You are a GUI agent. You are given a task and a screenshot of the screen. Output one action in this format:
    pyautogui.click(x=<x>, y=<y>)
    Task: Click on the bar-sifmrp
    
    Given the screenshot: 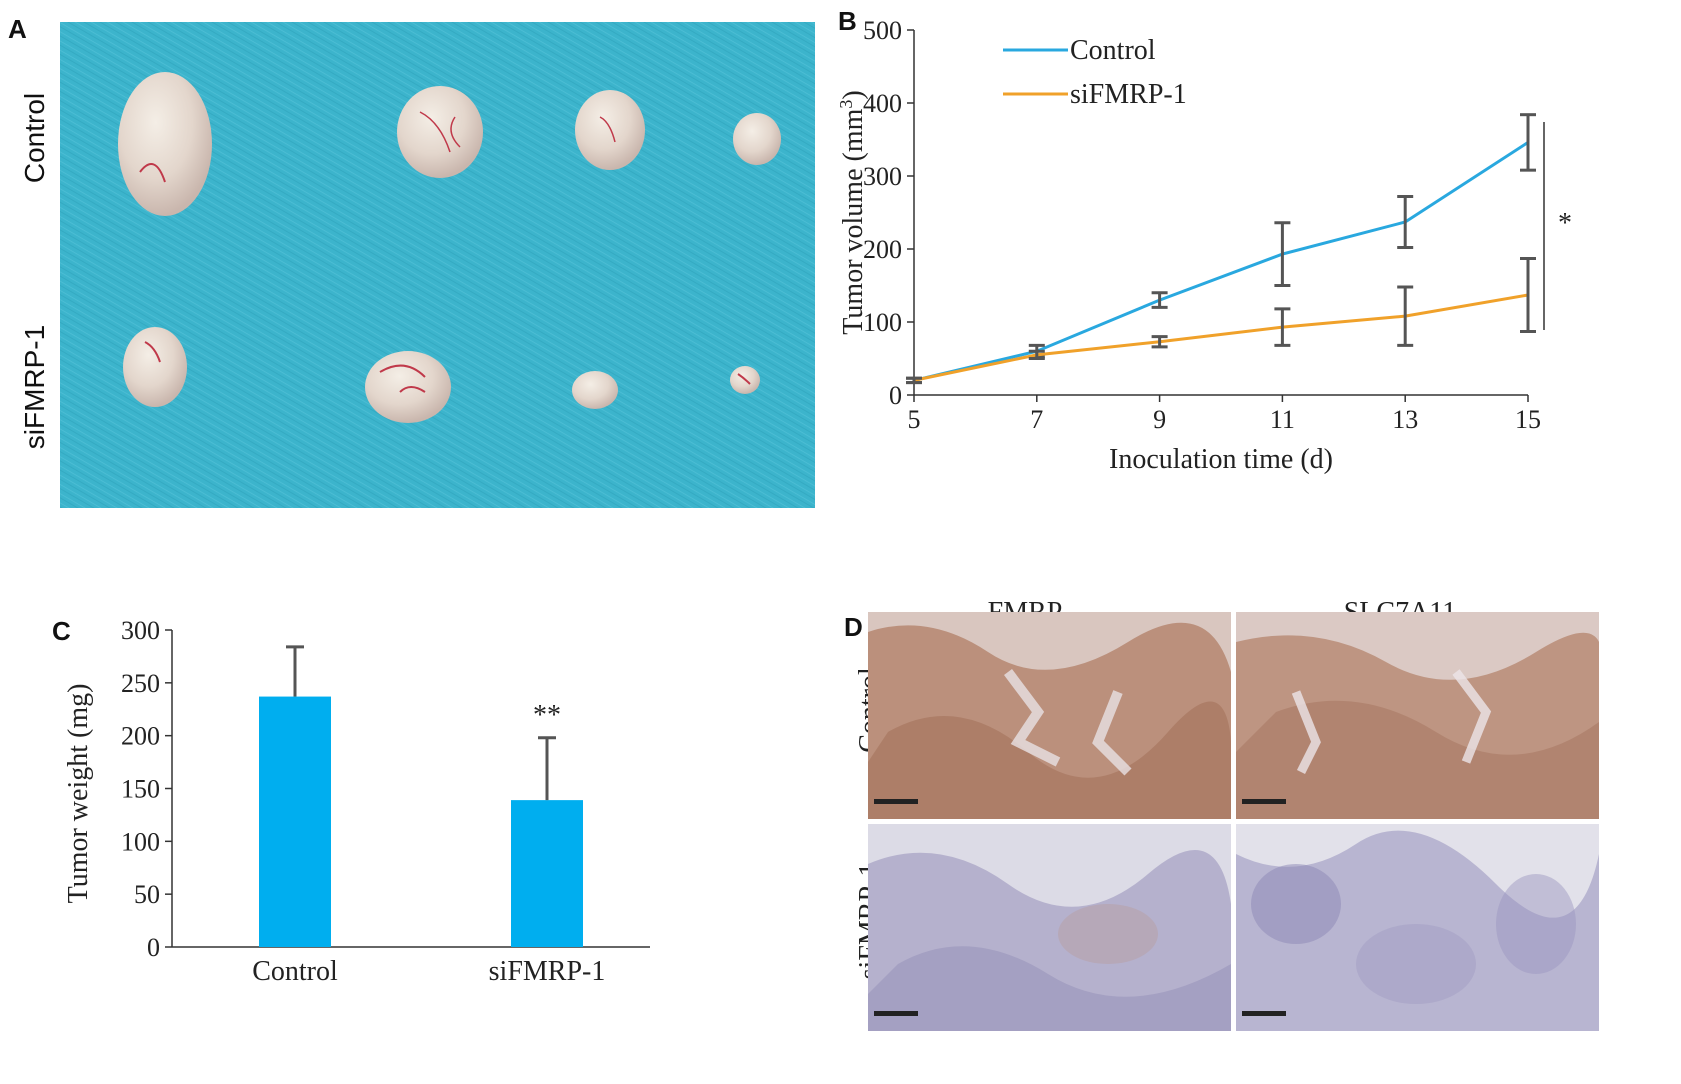 What is the action you would take?
    pyautogui.click(x=547, y=873)
    